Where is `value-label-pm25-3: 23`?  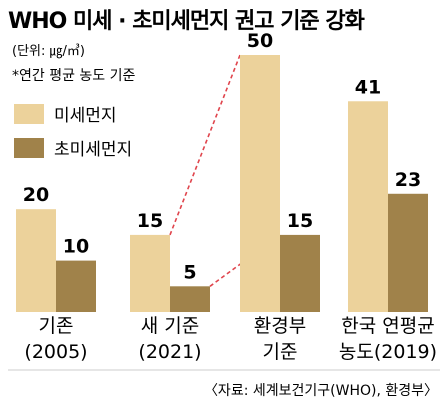 value-label-pm25-3: 23 is located at coordinates (408, 180).